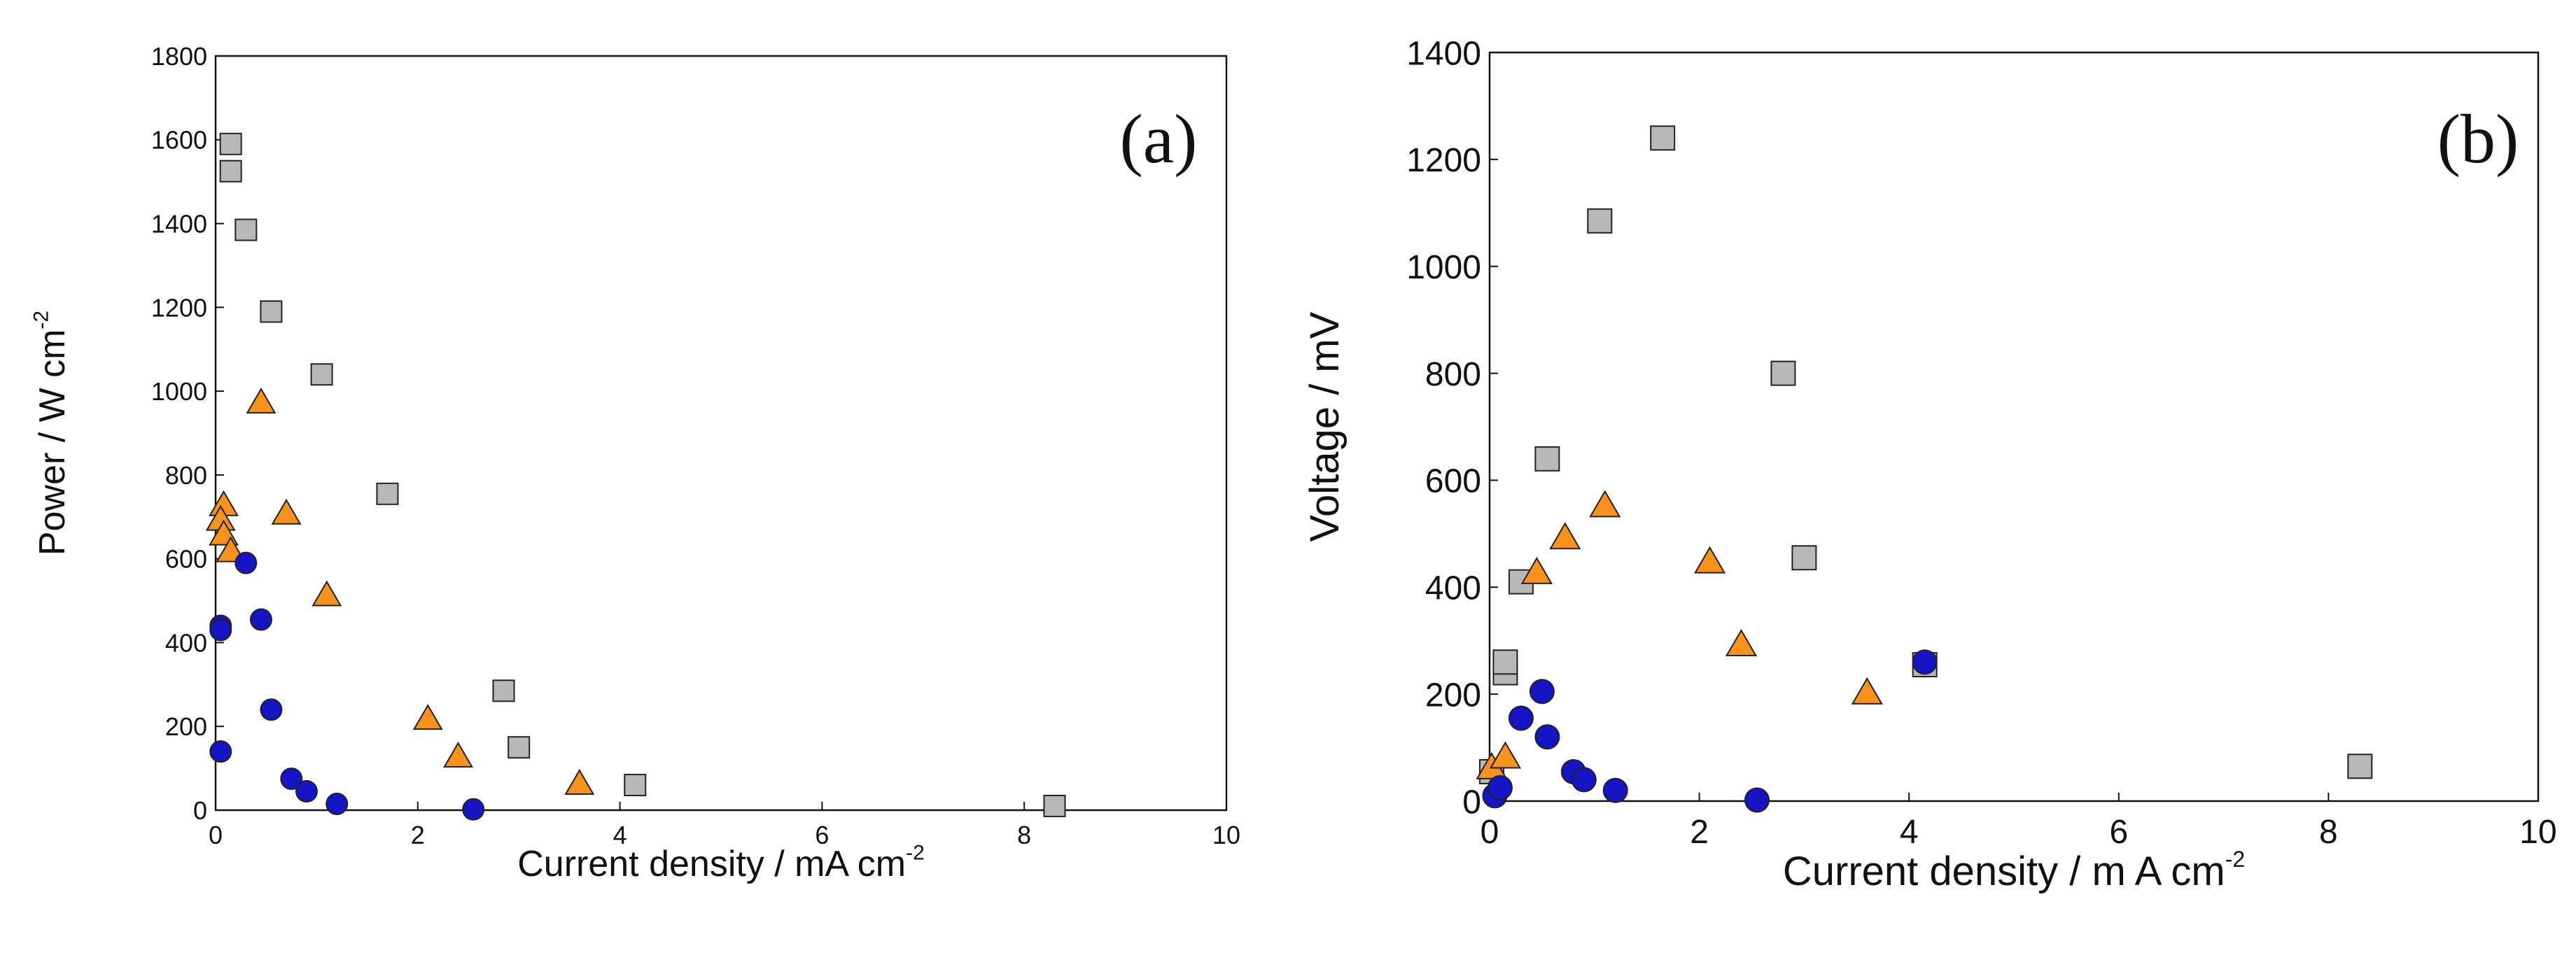  I want to click on y-tick-label: 1600, so click(179, 140).